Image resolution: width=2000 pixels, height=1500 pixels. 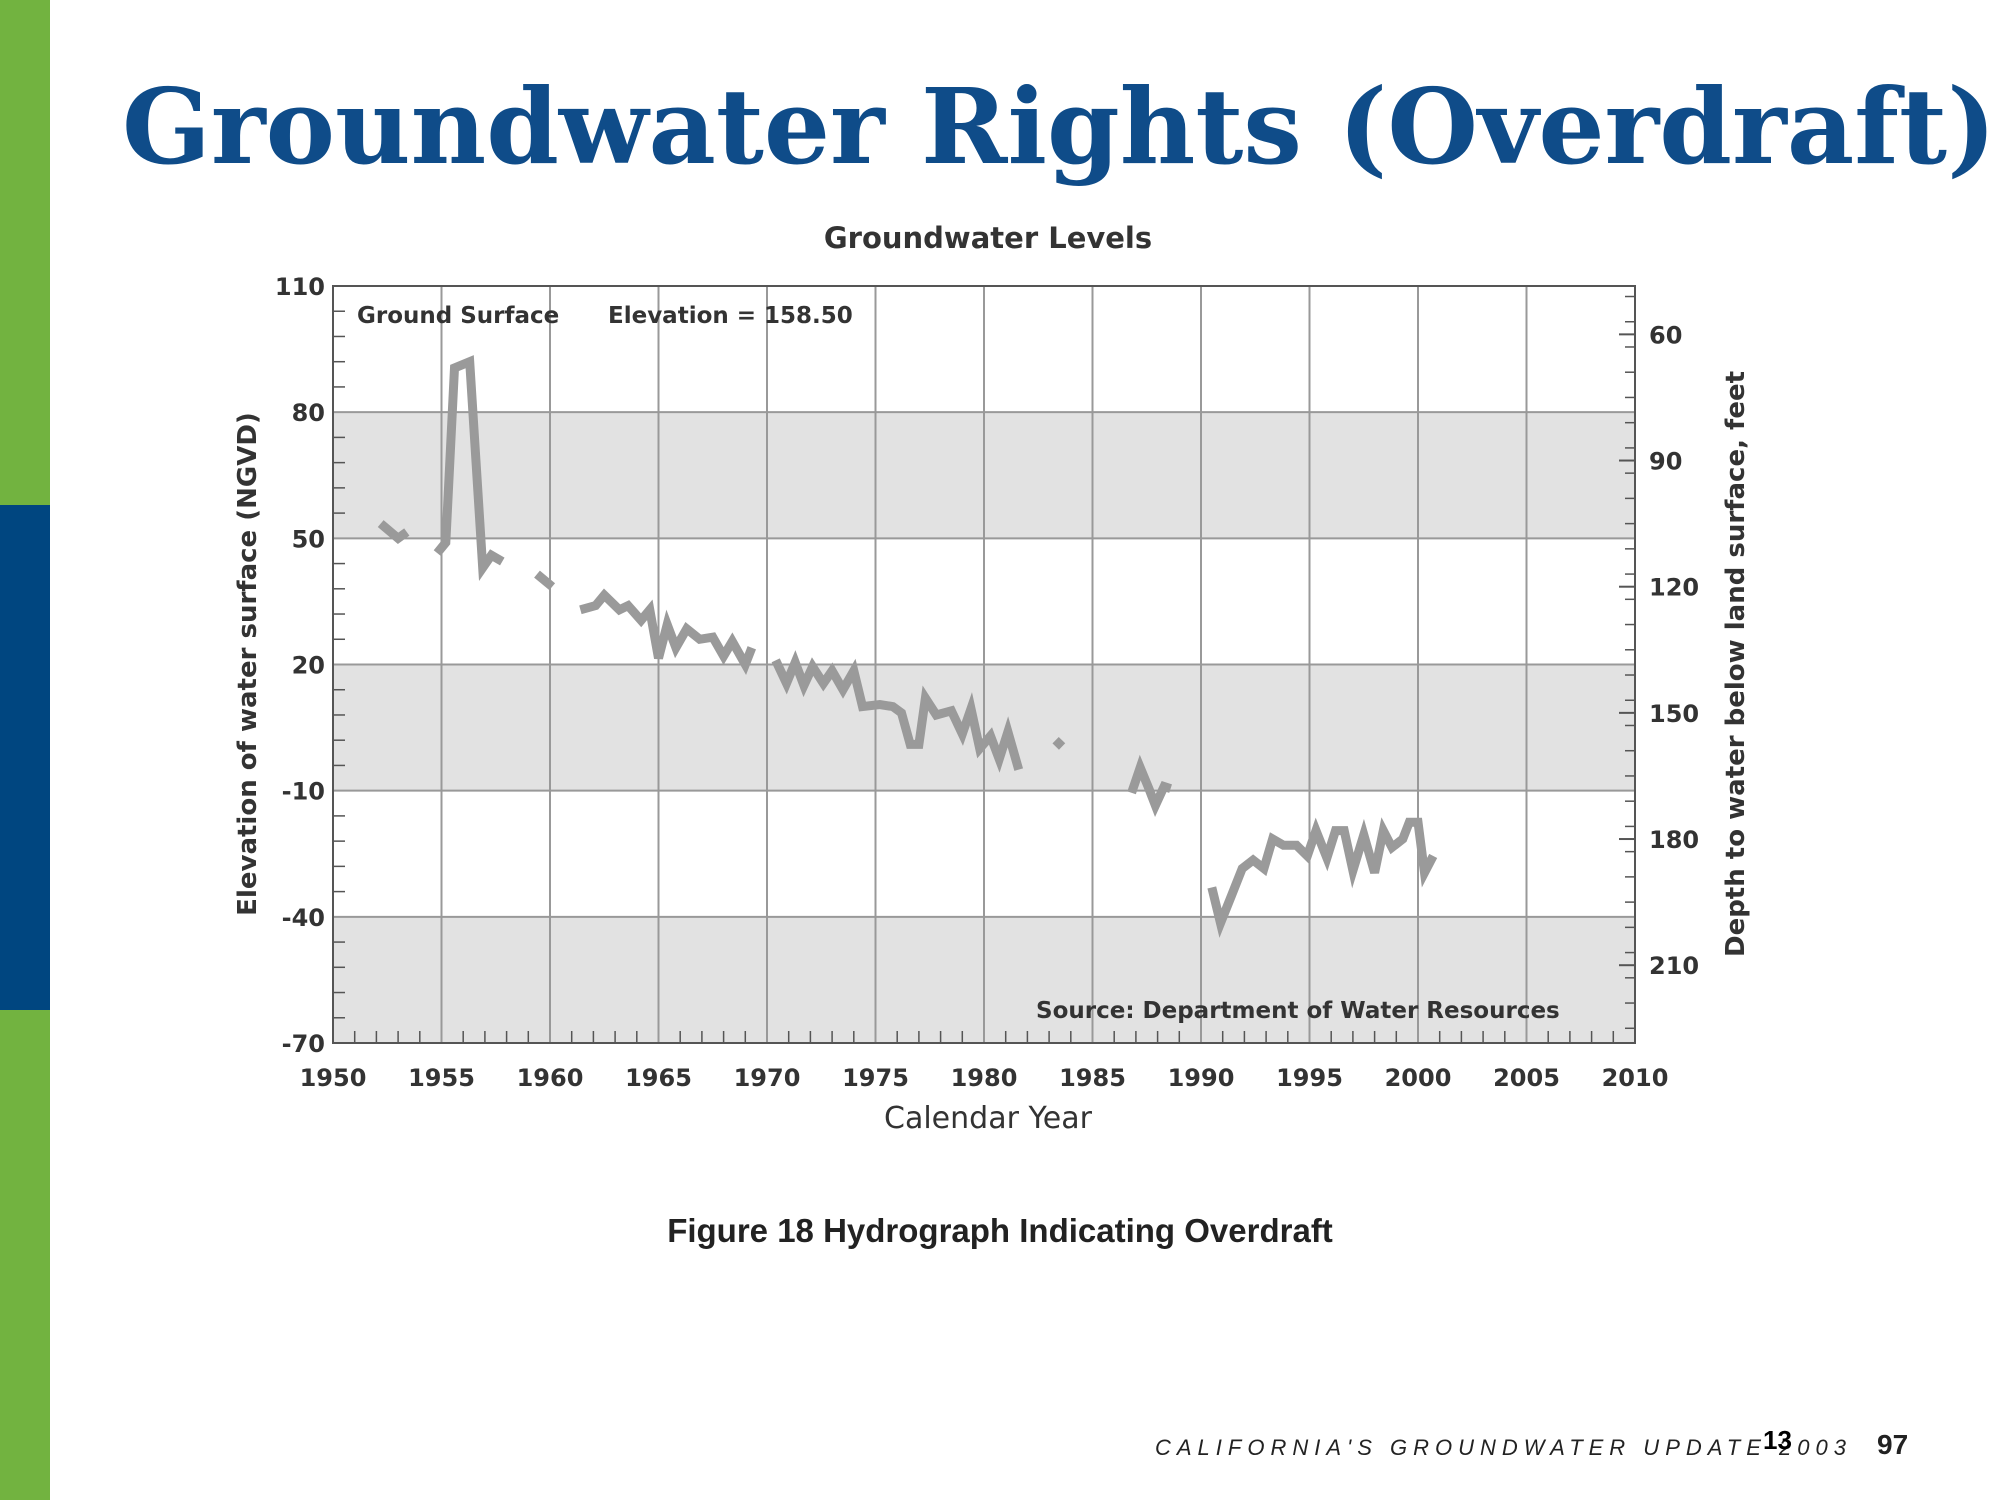 What do you see at coordinates (1665, 335) in the screenshot?
I see `y2-tick-label: 60` at bounding box center [1665, 335].